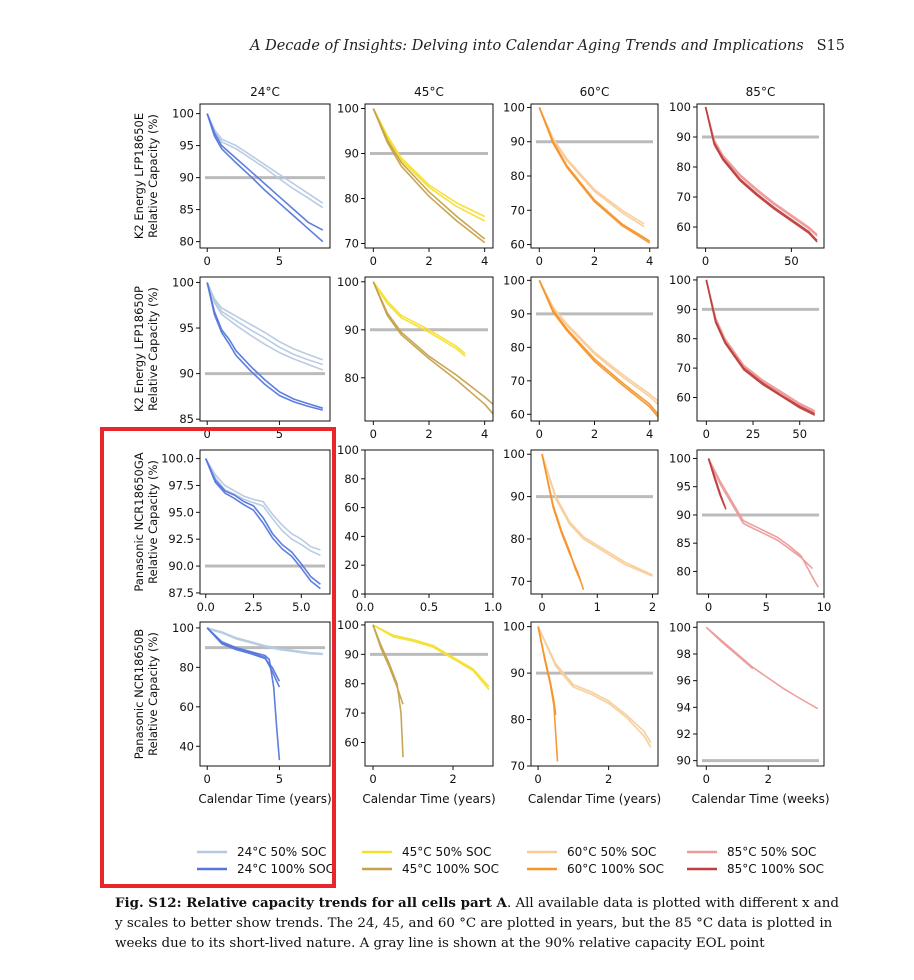  I want to click on x-tick-label: 10, so click(824, 607).